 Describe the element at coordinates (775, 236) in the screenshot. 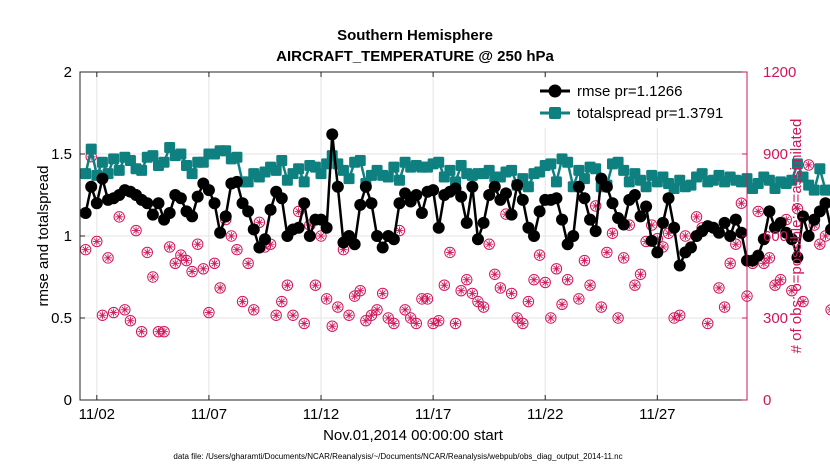

I see `y2-tick-label: 600` at that location.